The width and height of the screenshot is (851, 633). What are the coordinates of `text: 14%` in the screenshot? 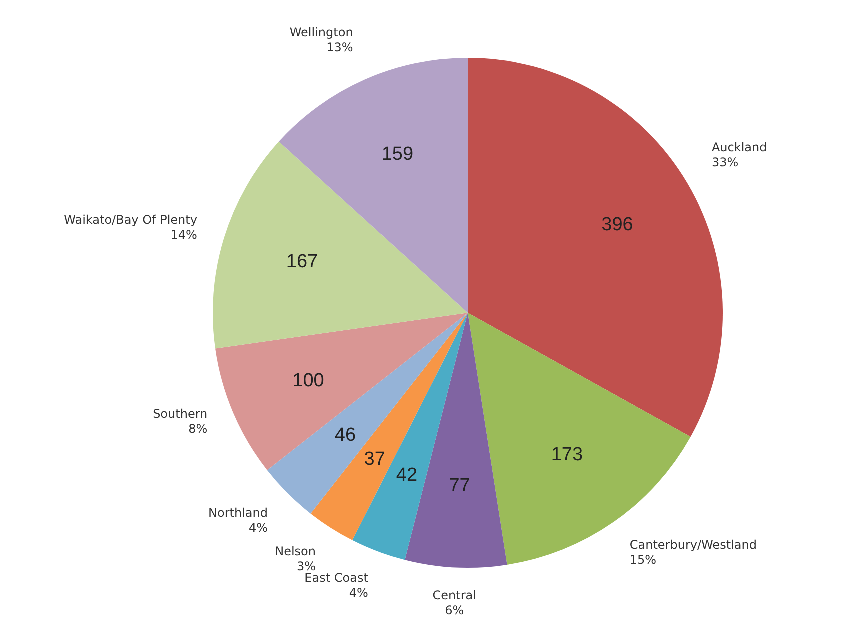 It's located at (184, 235).